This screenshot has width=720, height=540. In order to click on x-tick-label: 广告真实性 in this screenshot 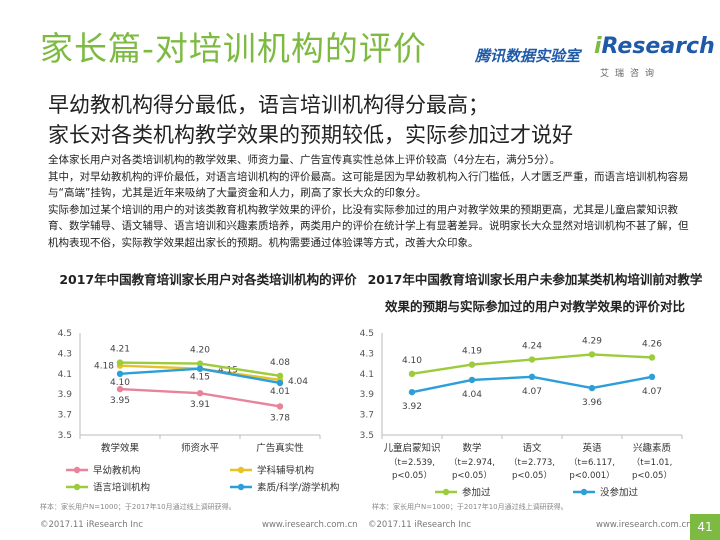, I will do `click(280, 448)`.